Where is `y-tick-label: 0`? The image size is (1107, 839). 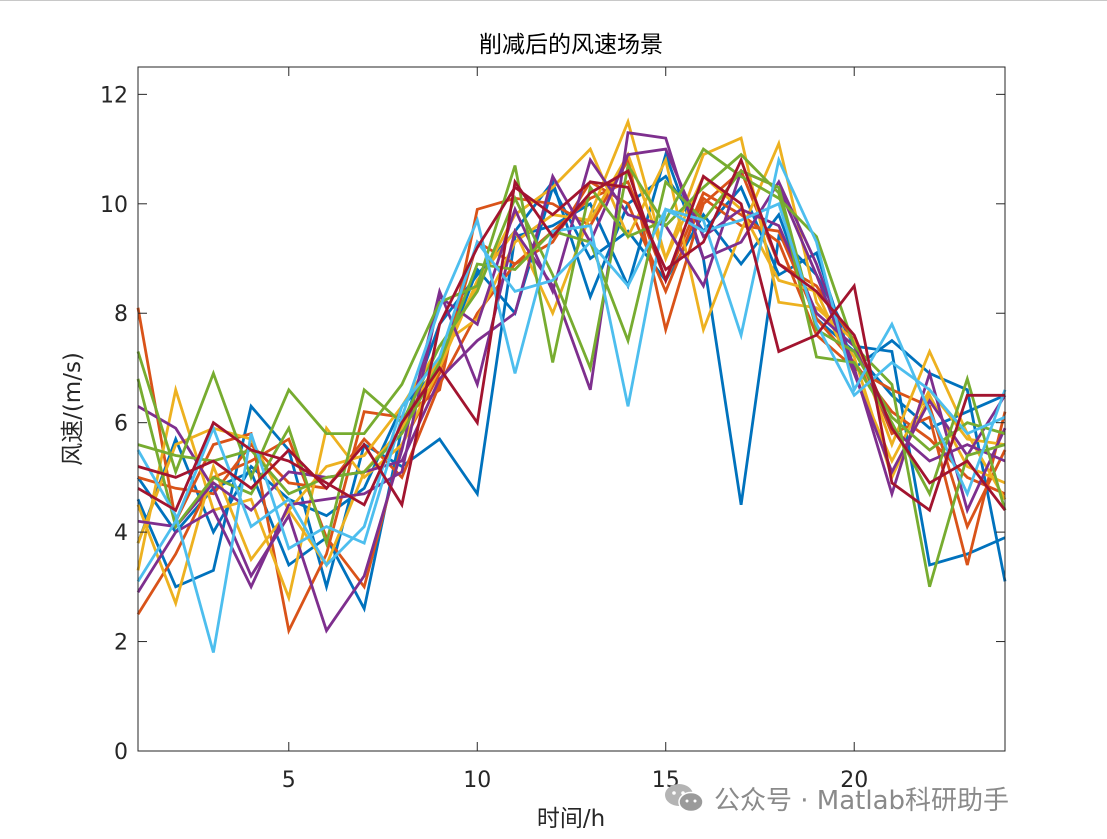 y-tick-label: 0 is located at coordinates (121, 752).